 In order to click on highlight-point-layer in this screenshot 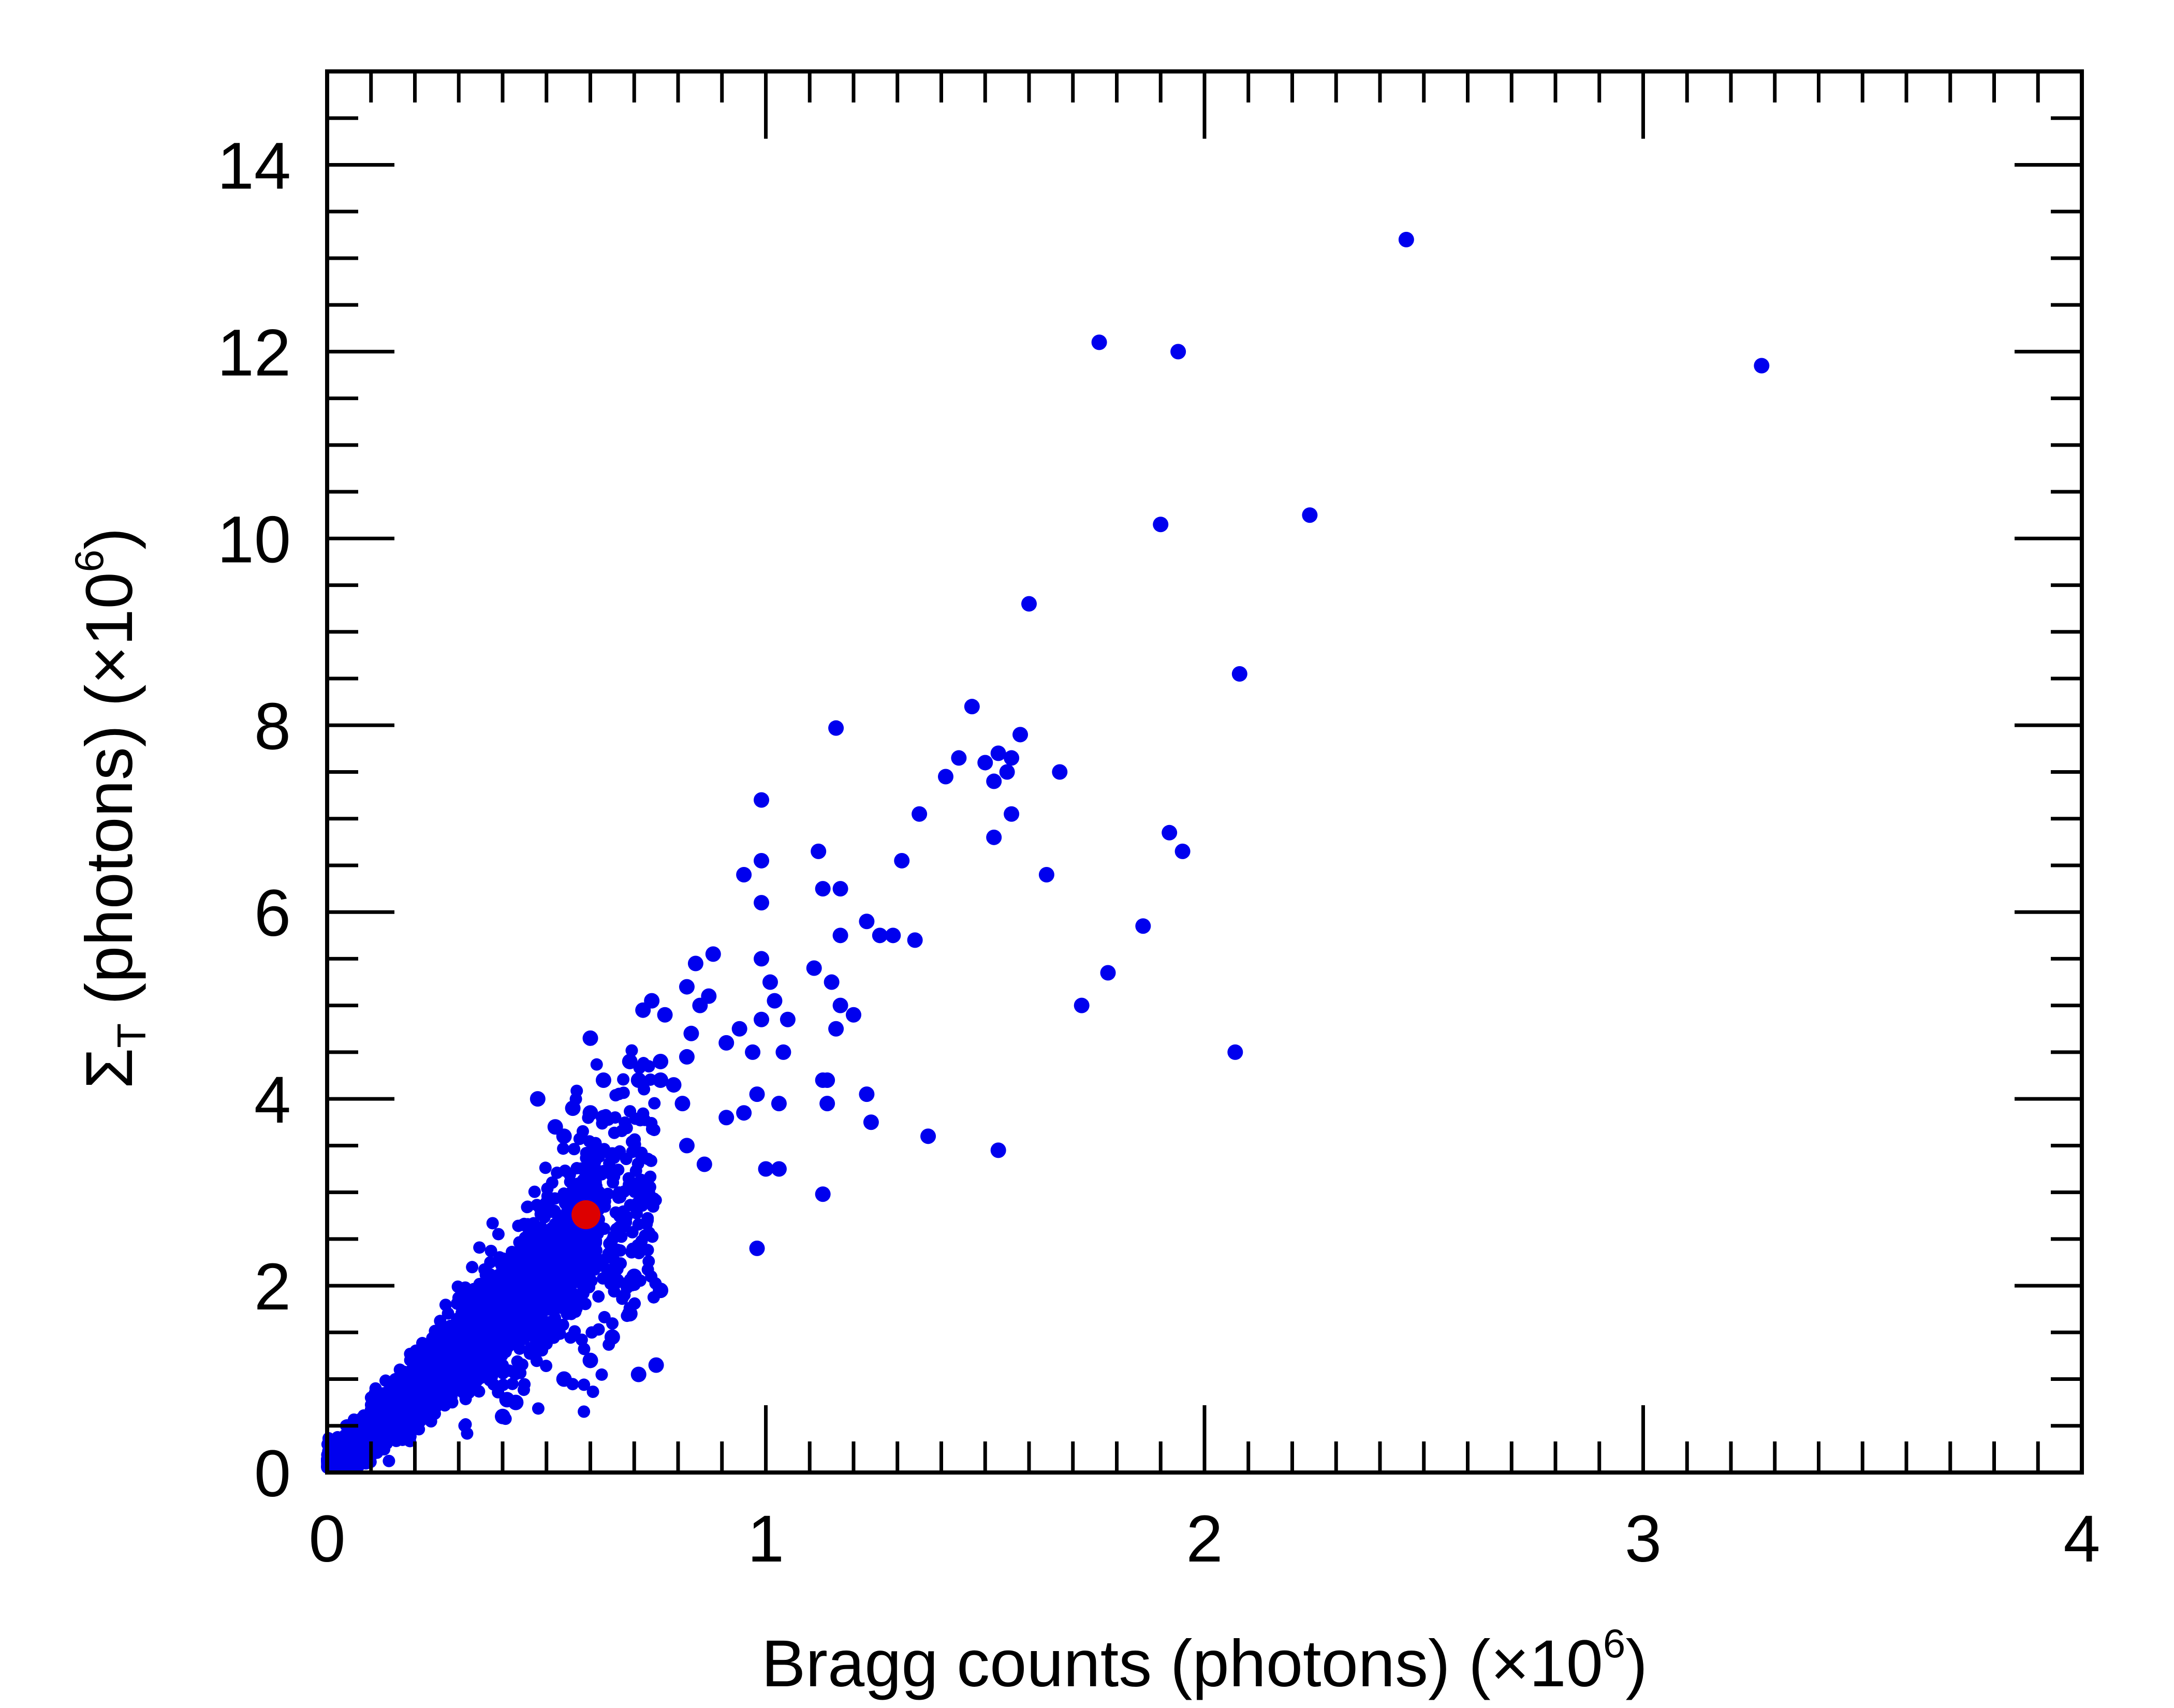, I will do `click(586, 1214)`.